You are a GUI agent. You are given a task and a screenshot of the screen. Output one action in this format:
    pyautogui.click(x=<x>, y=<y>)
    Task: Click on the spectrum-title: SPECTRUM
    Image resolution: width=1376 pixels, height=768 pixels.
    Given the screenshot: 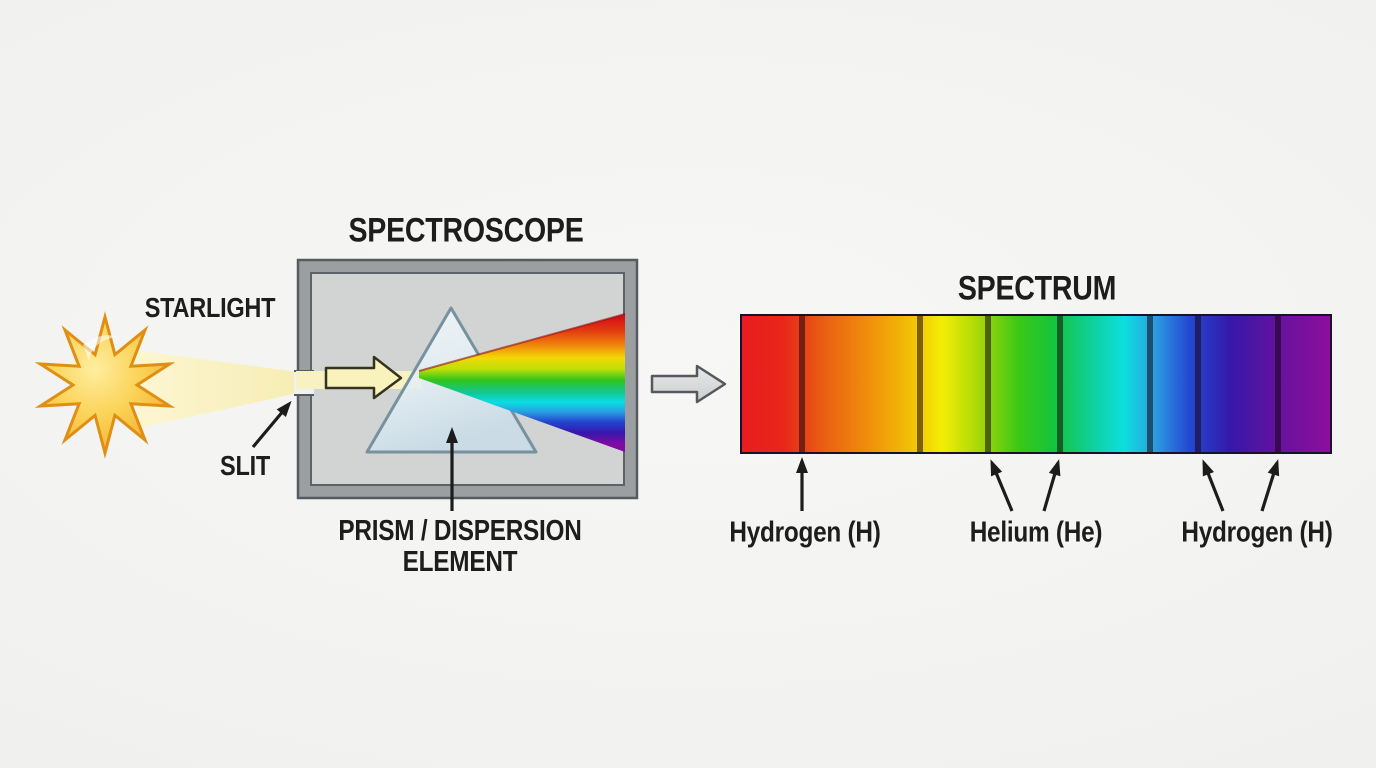 What is the action you would take?
    pyautogui.click(x=1037, y=288)
    